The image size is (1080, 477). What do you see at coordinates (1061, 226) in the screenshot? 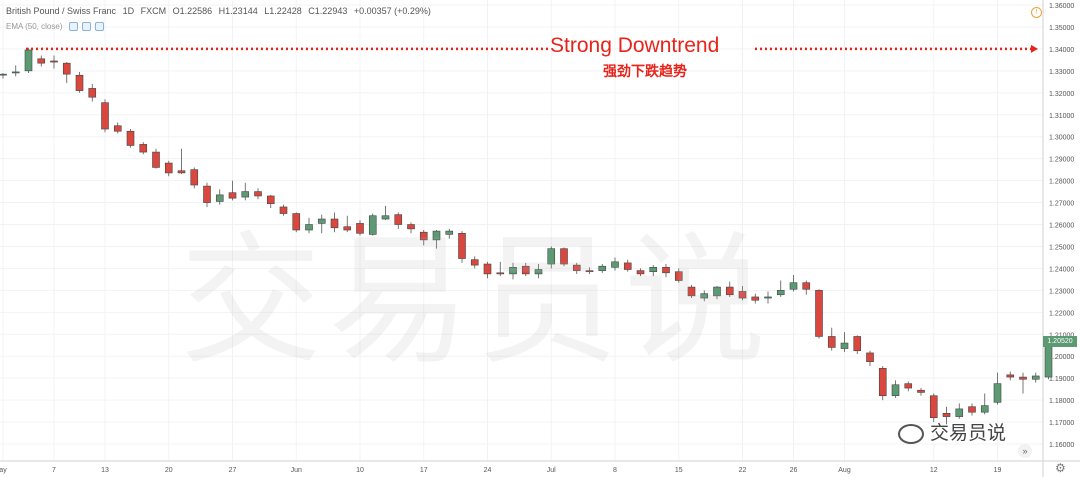
I see `y-tick-label: 1.26000` at bounding box center [1061, 226].